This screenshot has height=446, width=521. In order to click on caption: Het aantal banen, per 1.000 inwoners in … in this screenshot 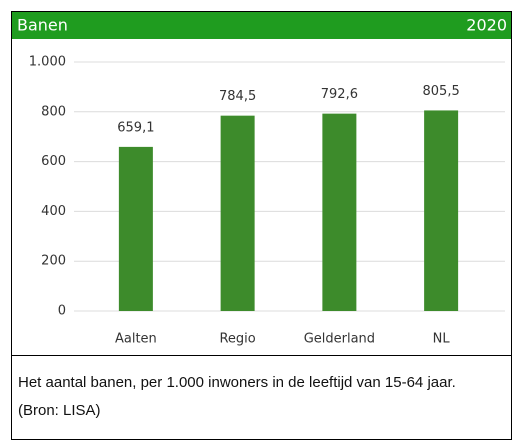, I will do `click(237, 396)`.